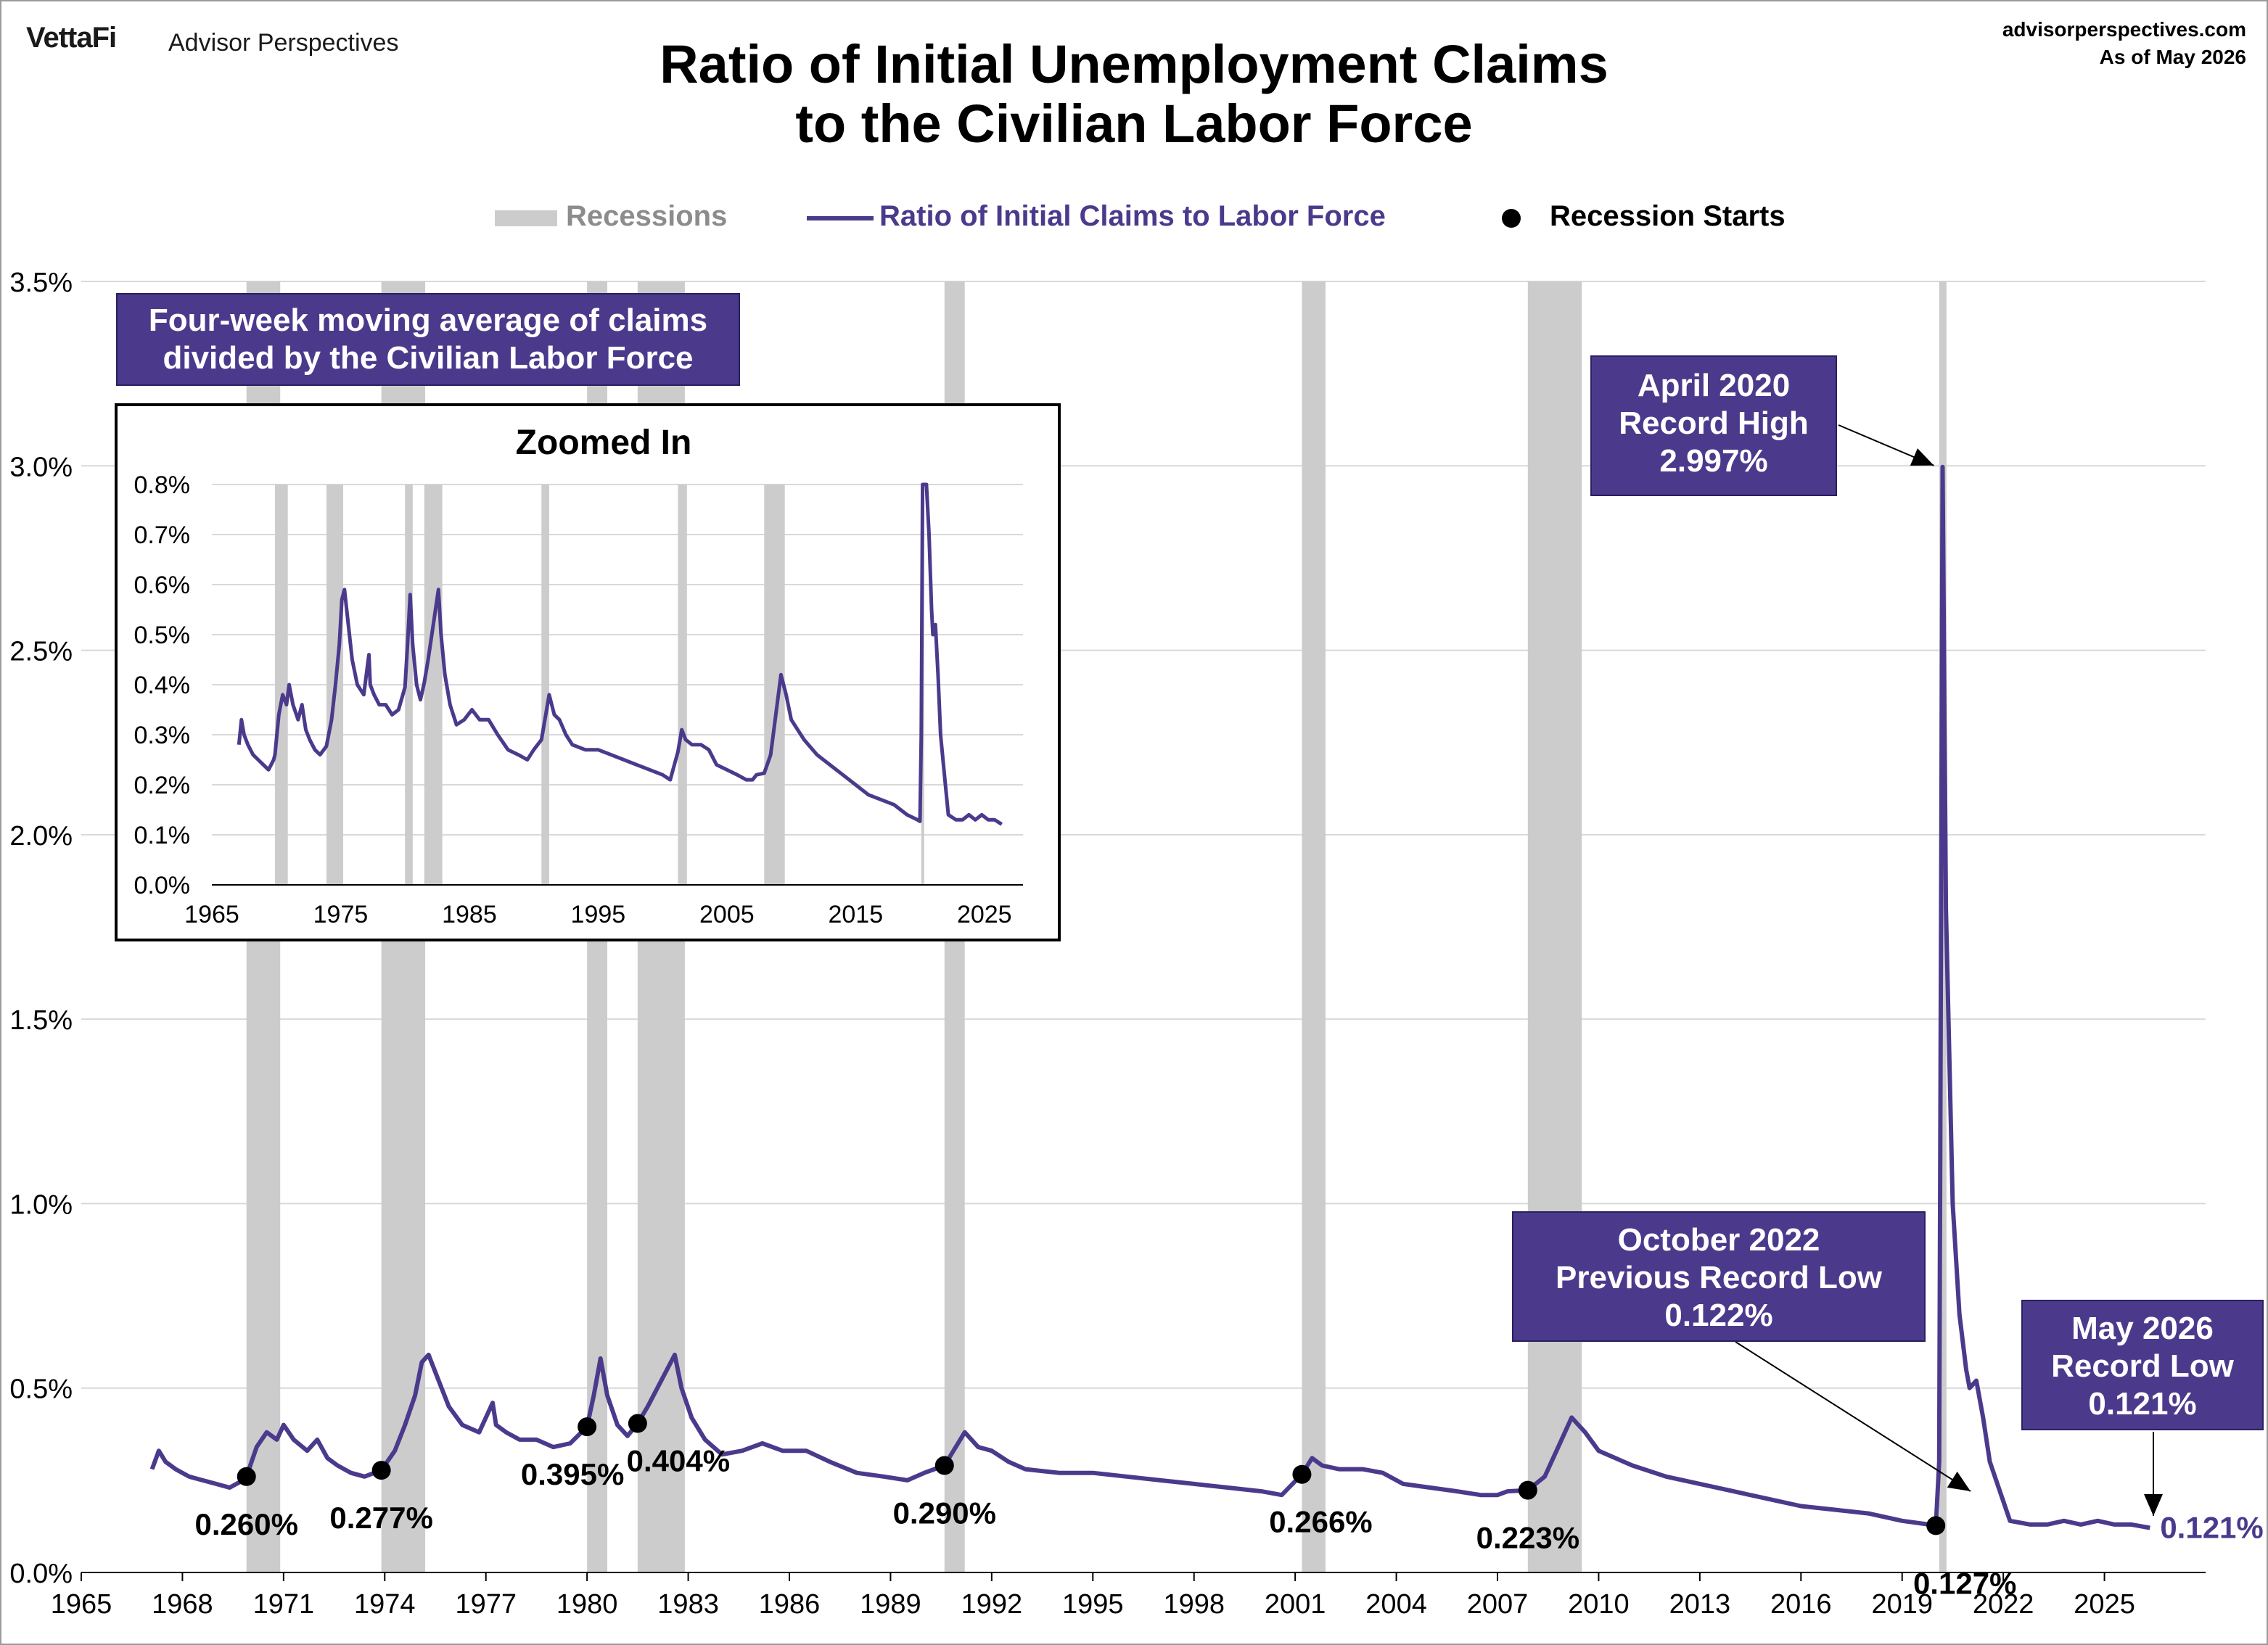 This screenshot has width=2268, height=1645. I want to click on previous-record-low-callout: October 2022 Previous Record Low 0.122%, so click(1719, 1276).